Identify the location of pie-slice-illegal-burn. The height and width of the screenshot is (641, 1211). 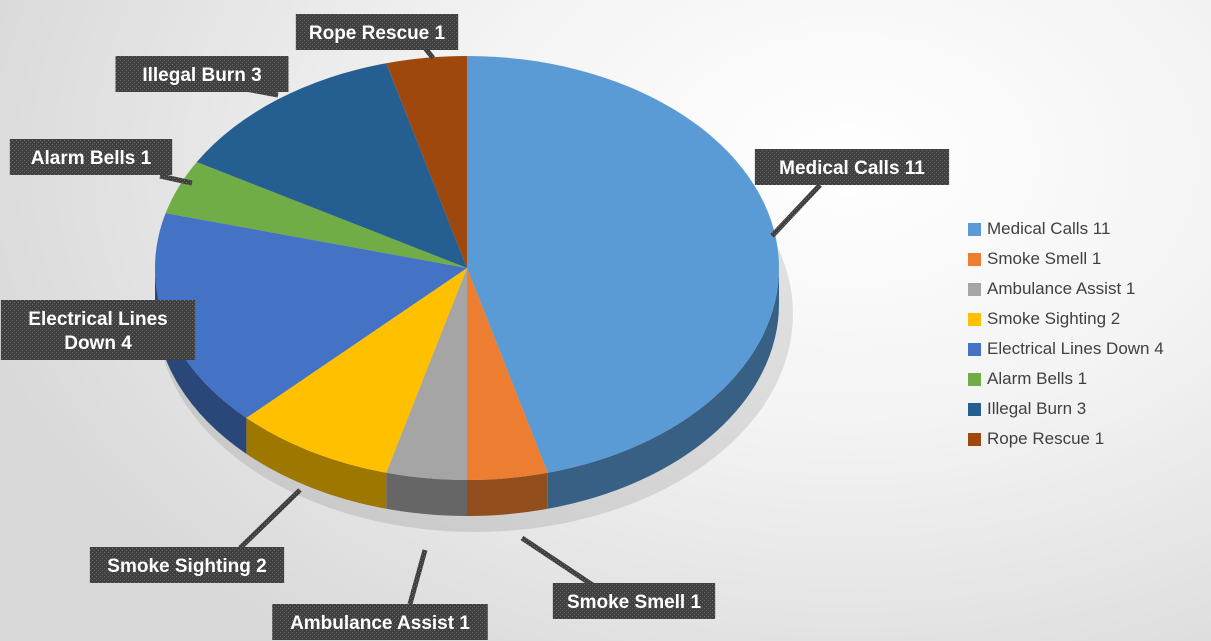
(331, 165).